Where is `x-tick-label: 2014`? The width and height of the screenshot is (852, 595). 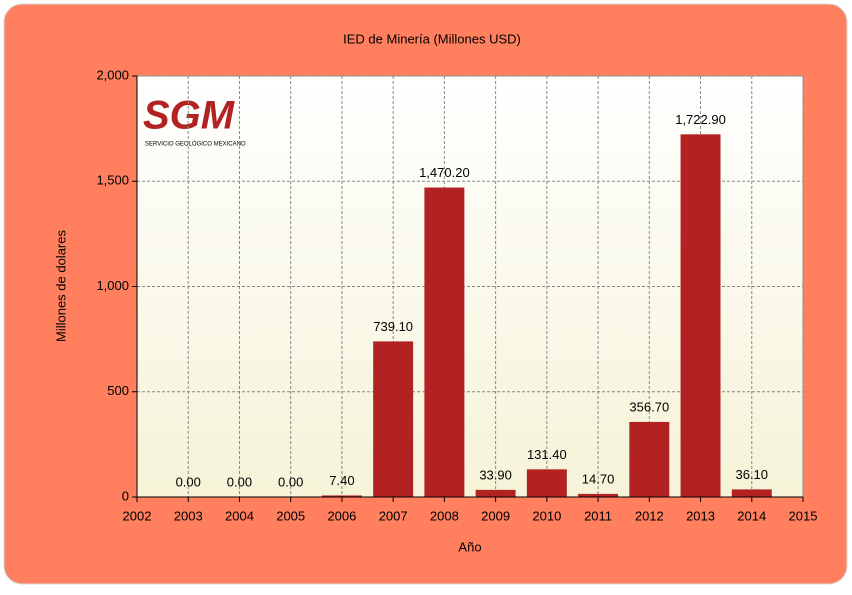
x-tick-label: 2014 is located at coordinates (751, 515).